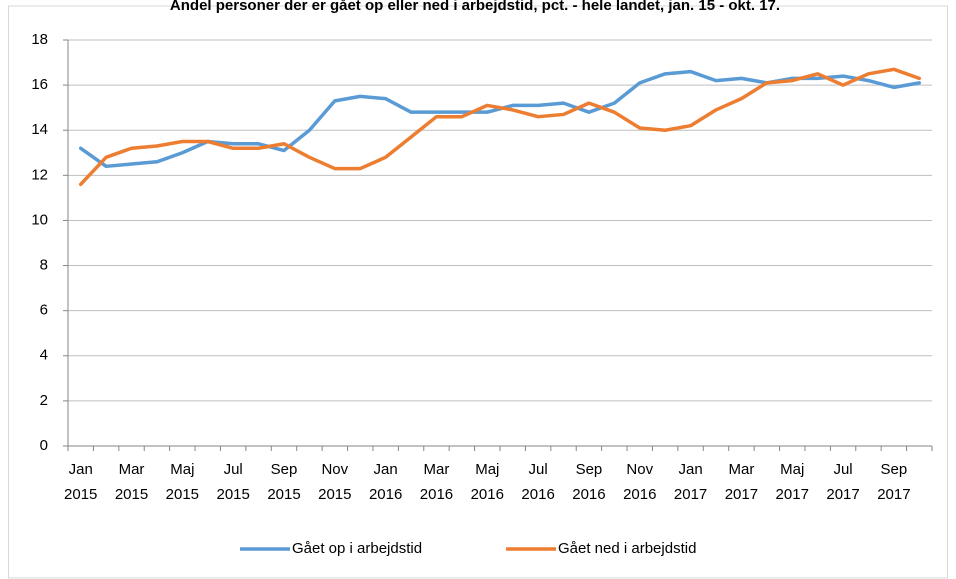 The image size is (956, 579). What do you see at coordinates (436, 482) in the screenshot?
I see `x-tick-label: Mar 2016` at bounding box center [436, 482].